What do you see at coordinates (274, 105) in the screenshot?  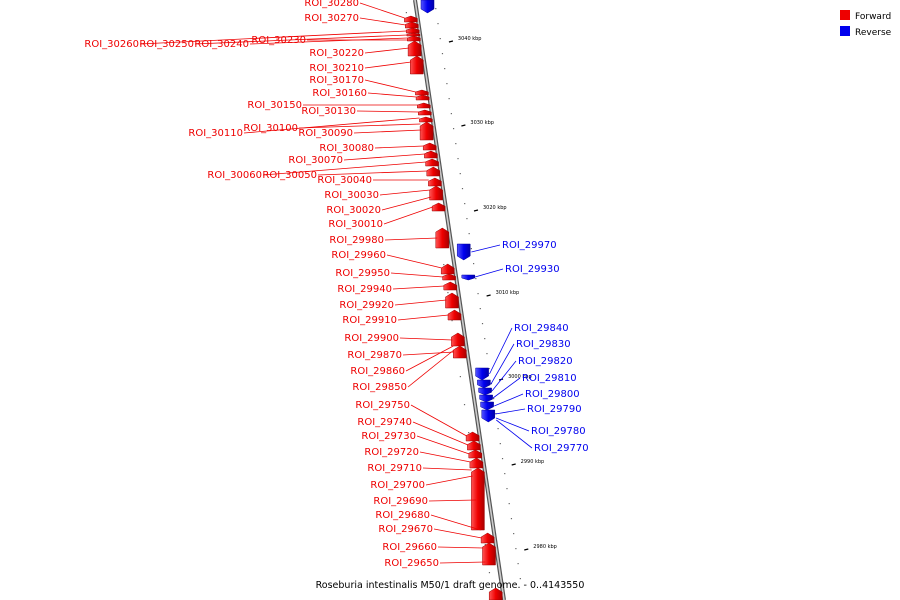 I see `forward-gene-label: ROI_30150` at bounding box center [274, 105].